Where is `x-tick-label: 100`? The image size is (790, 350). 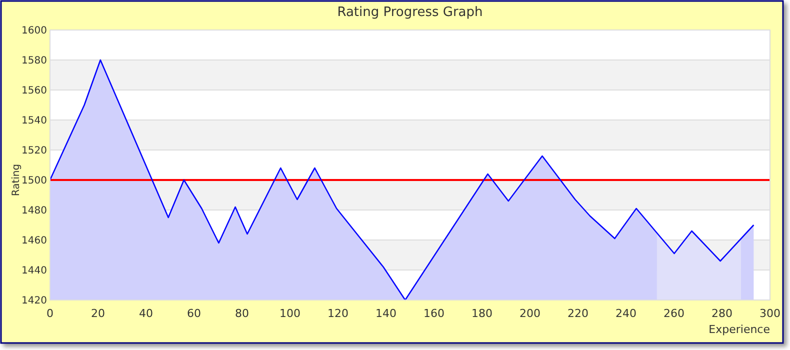 x-tick-label: 100 is located at coordinates (290, 313).